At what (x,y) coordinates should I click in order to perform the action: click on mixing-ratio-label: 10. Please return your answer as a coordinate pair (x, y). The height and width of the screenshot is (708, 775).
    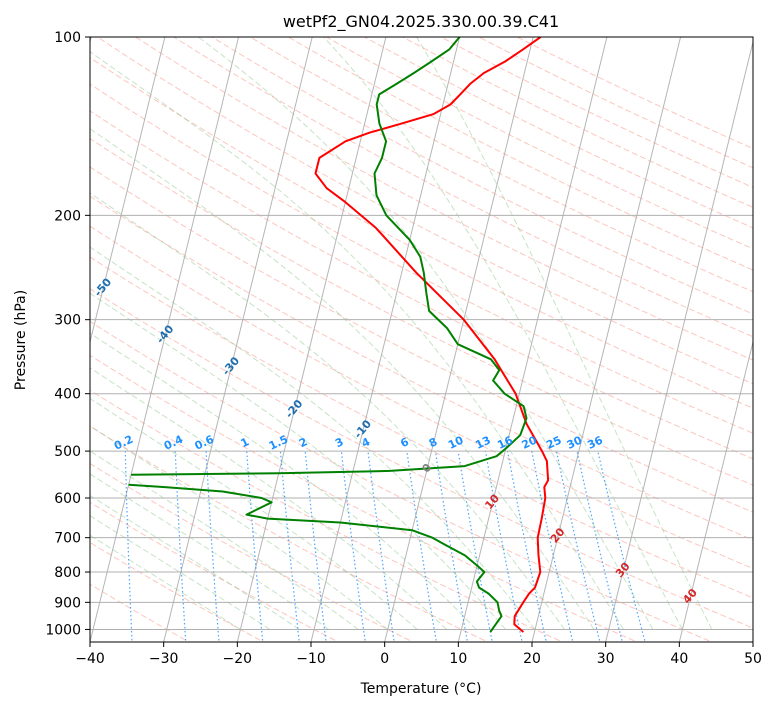
    Looking at the image, I should click on (456, 442).